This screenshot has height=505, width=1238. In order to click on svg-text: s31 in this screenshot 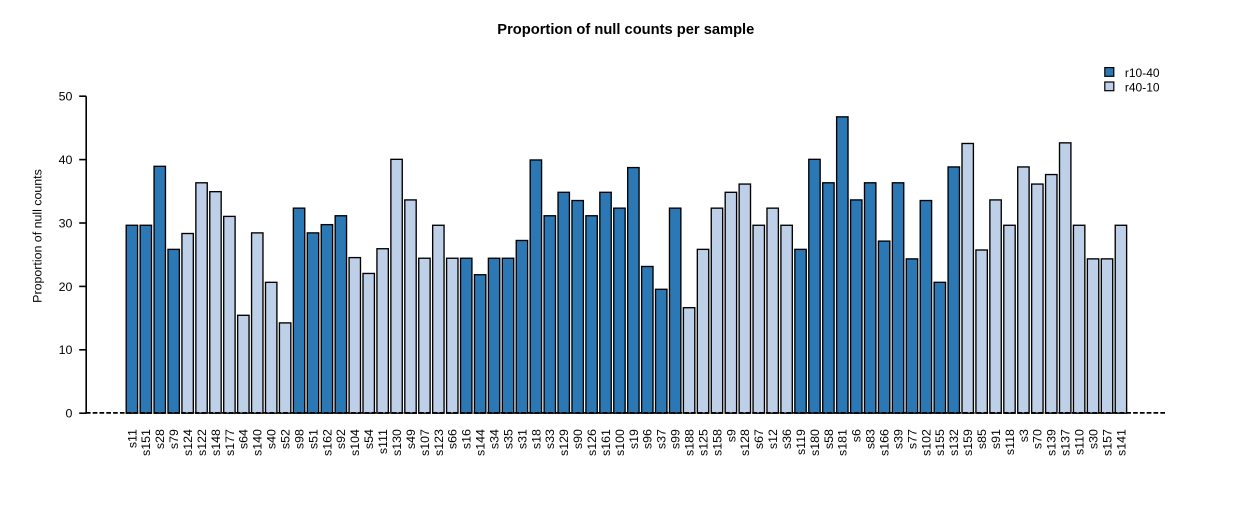, I will do `click(522, 439)`.